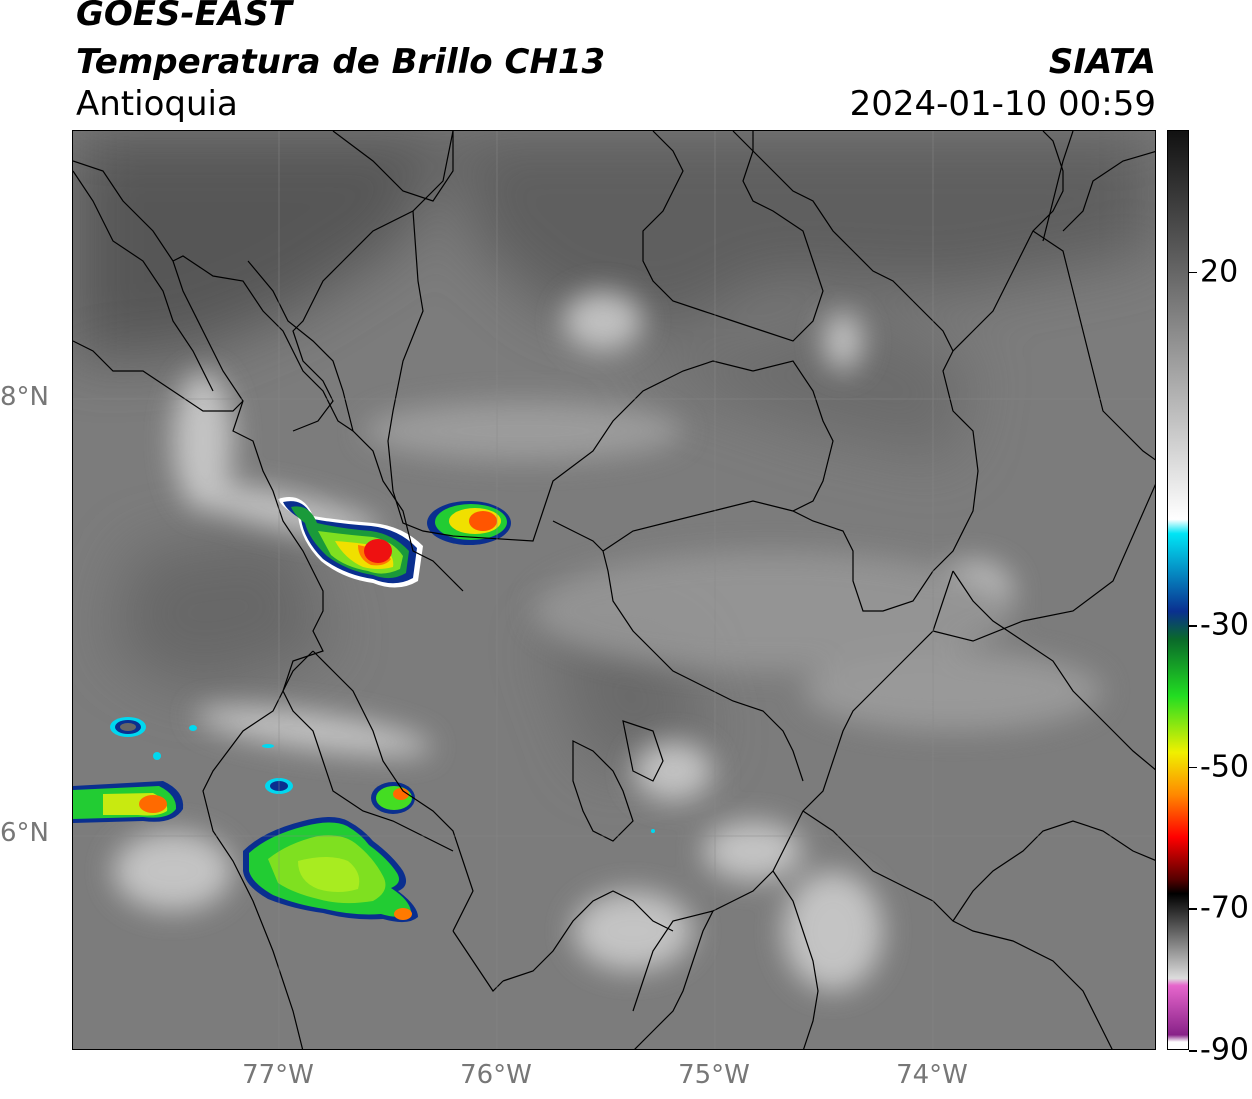  Describe the element at coordinates (24, 397) in the screenshot. I see `lat-label-8n: 8°N` at that location.